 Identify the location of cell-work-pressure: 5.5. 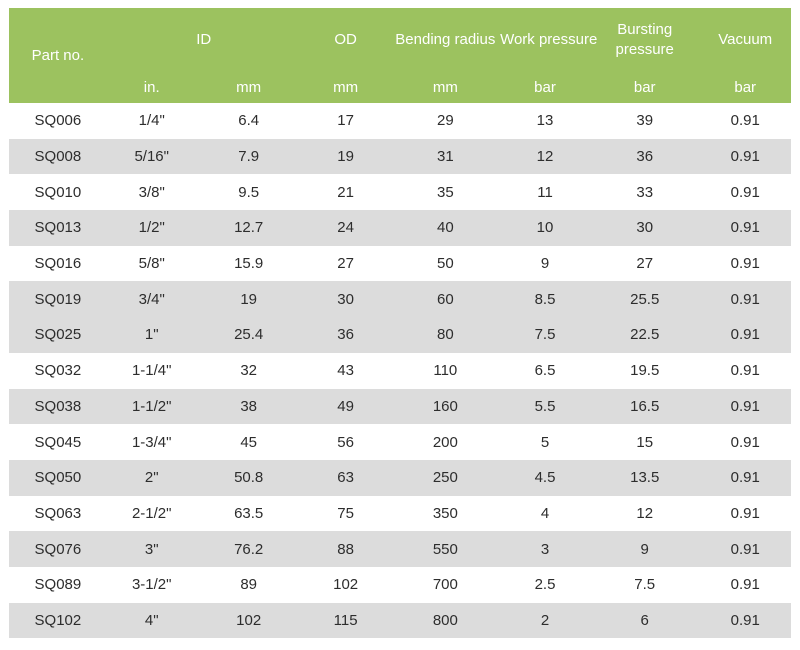
(545, 406).